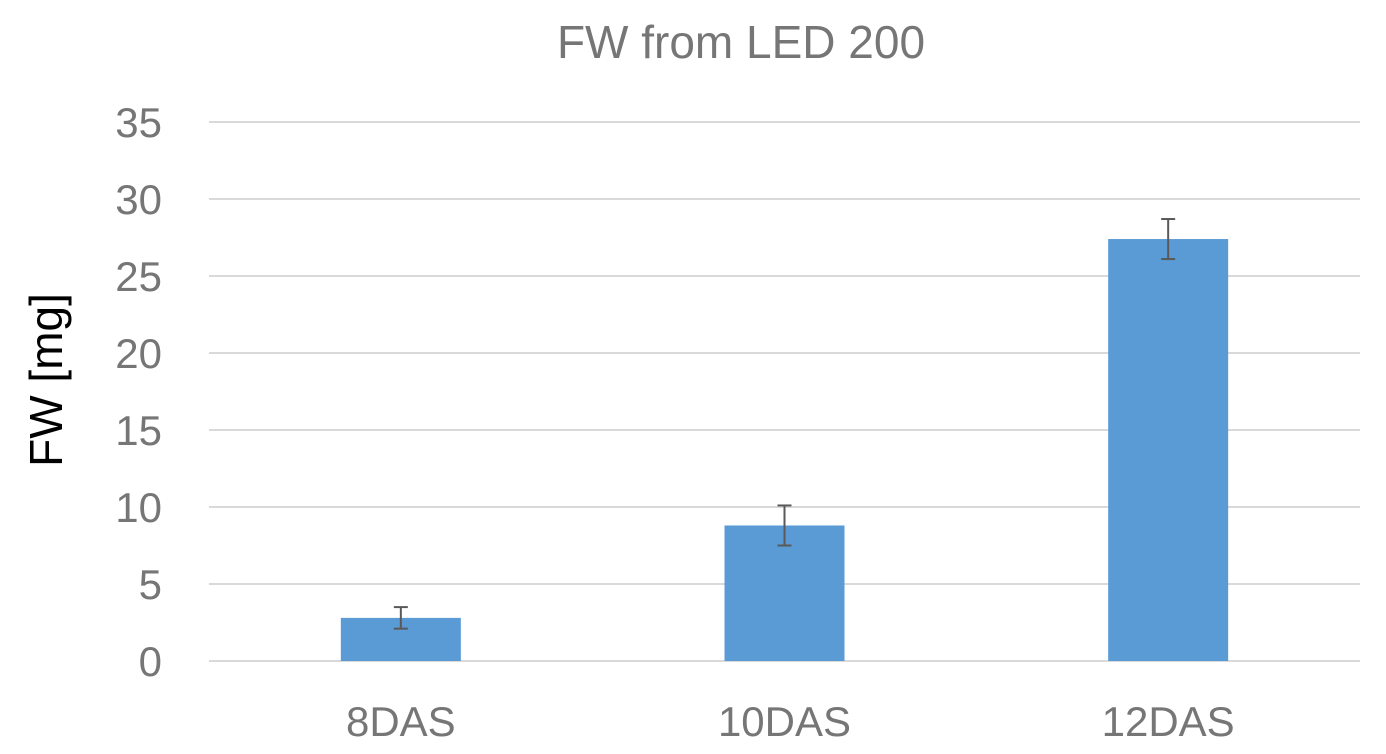 The width and height of the screenshot is (1386, 754). What do you see at coordinates (138, 430) in the screenshot?
I see `y-tick-label: 15` at bounding box center [138, 430].